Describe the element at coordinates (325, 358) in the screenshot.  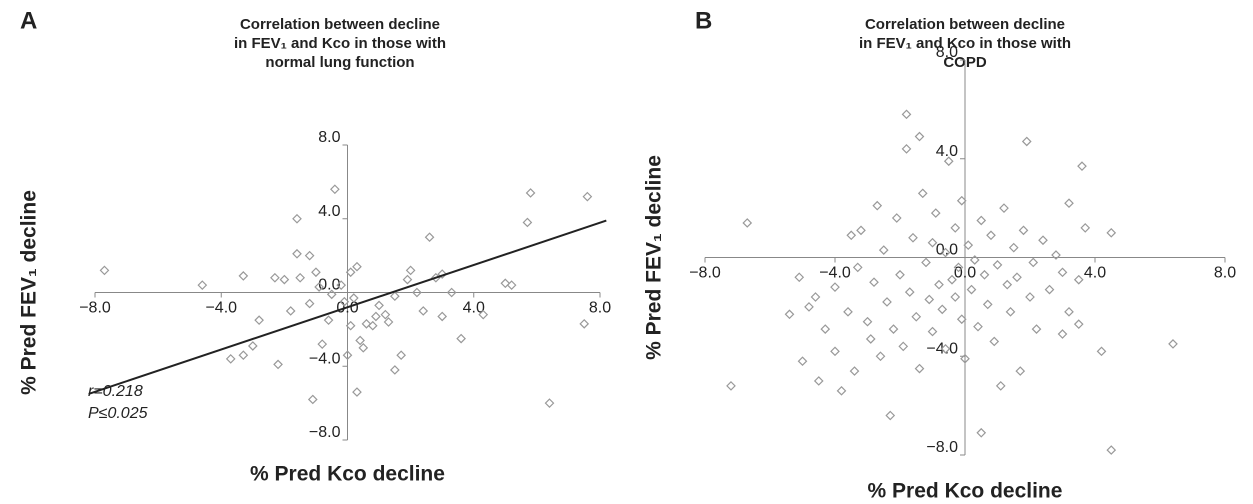
I see `y-tick-label: −4.0` at that location.